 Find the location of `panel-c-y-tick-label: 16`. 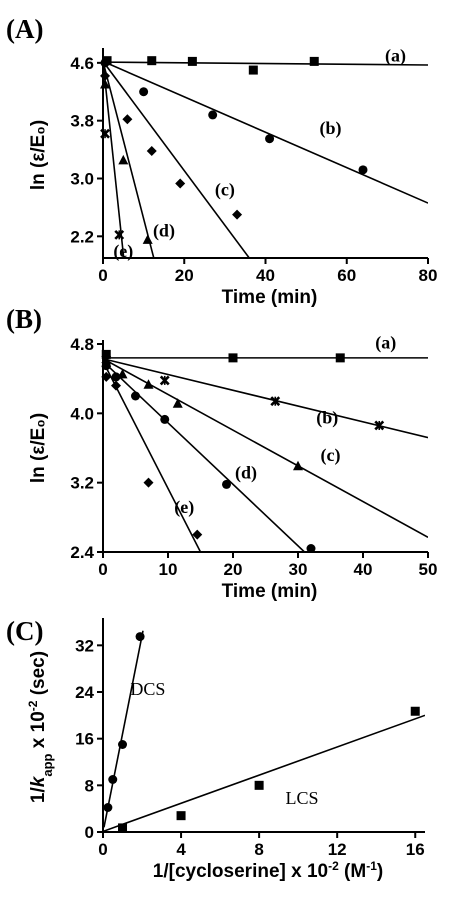

panel-c-y-tick-label: 16 is located at coordinates (84, 739).